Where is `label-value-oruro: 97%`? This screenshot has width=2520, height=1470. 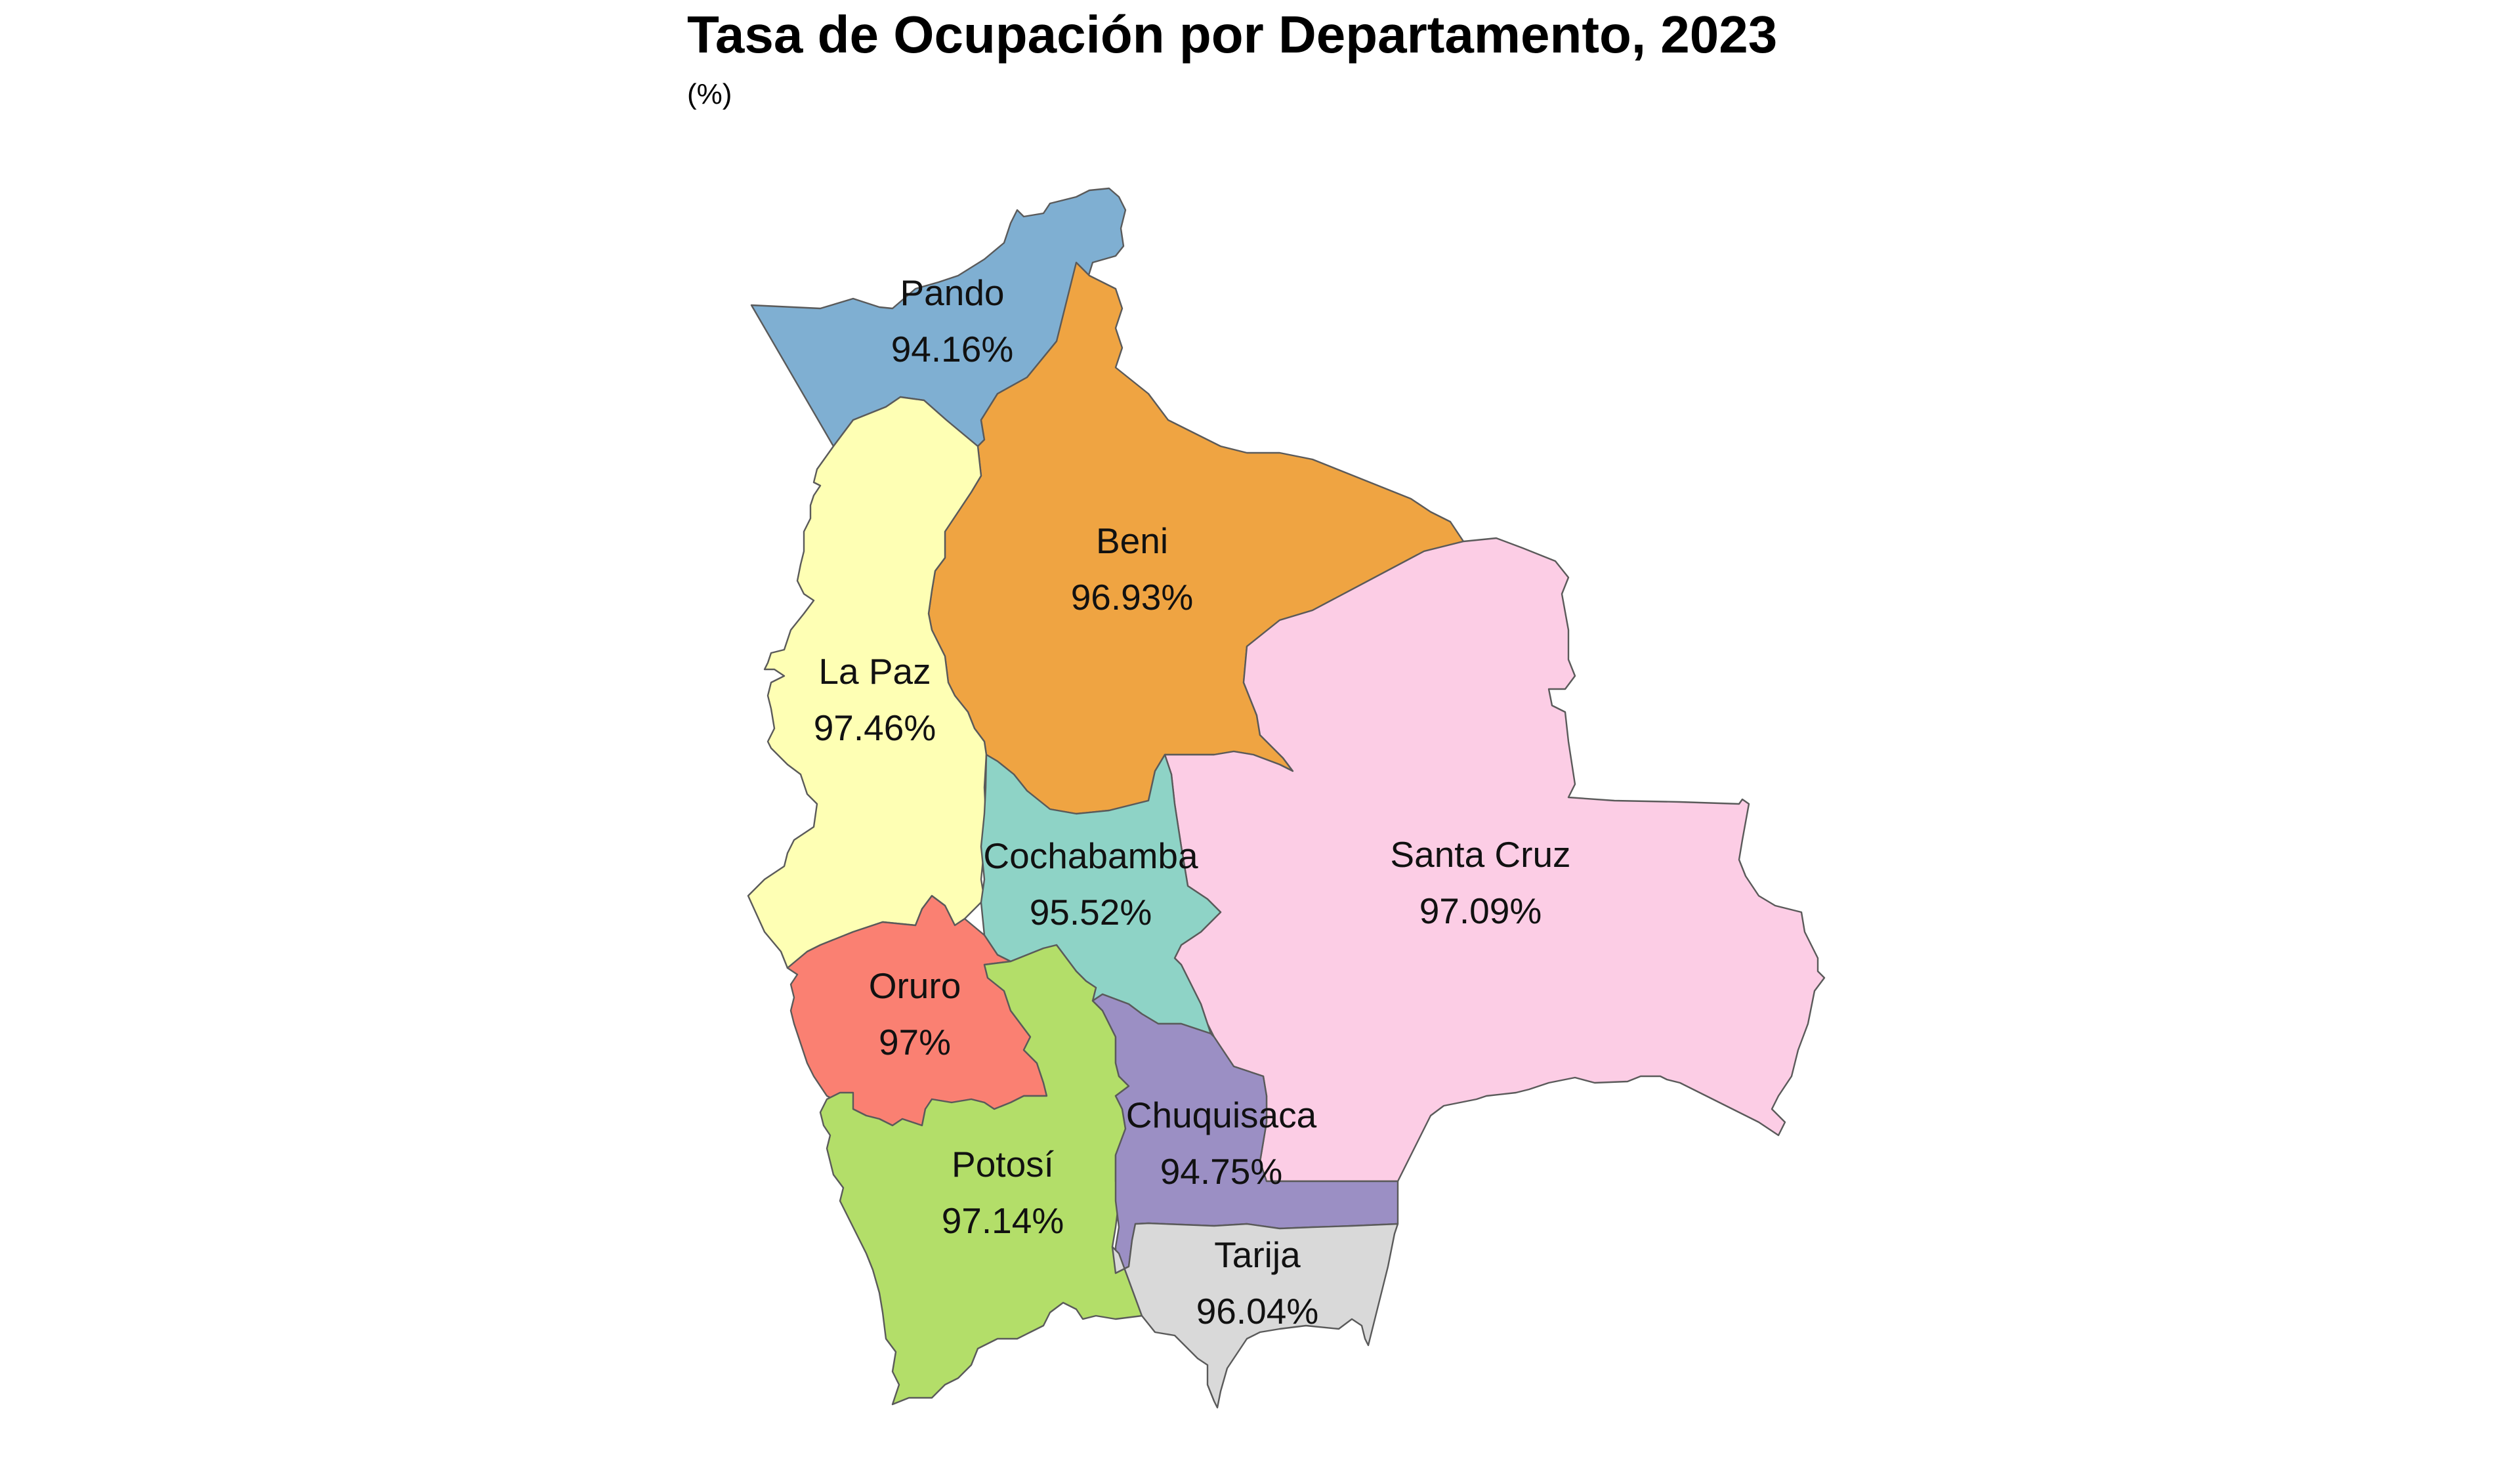 label-value-oruro: 97% is located at coordinates (915, 1042).